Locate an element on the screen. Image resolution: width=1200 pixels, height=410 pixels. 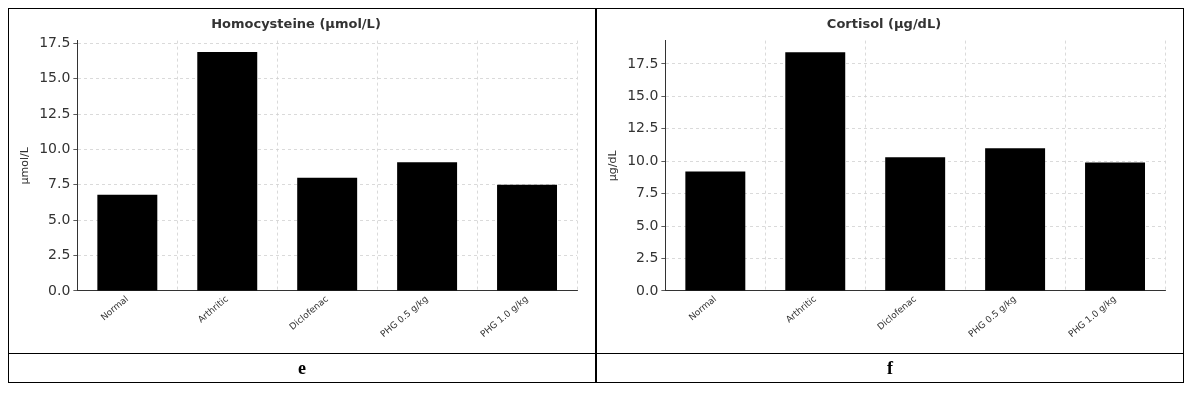
text: f is located at coordinates (890, 368).